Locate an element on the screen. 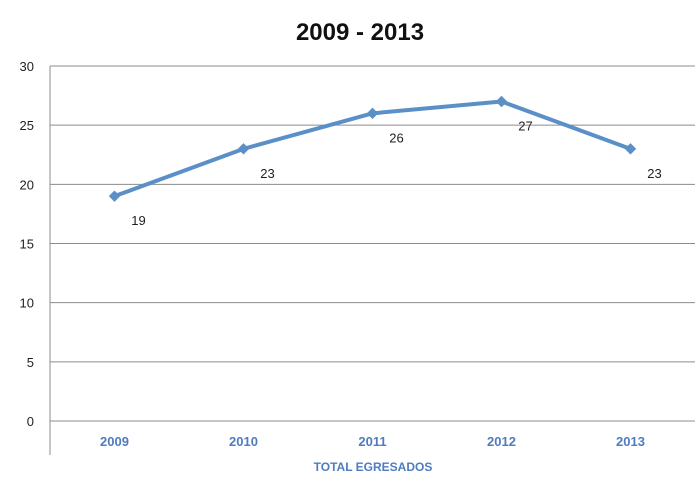 The image size is (696, 487). x-axis: 2009 2010 2011 2012 2013 is located at coordinates (372, 434).